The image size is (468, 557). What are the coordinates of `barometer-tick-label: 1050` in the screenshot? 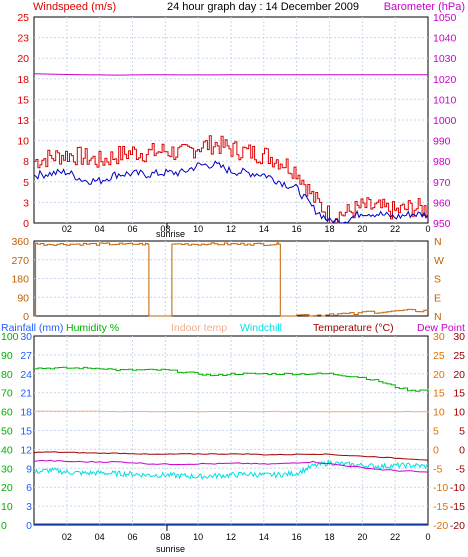 It's located at (445, 18).